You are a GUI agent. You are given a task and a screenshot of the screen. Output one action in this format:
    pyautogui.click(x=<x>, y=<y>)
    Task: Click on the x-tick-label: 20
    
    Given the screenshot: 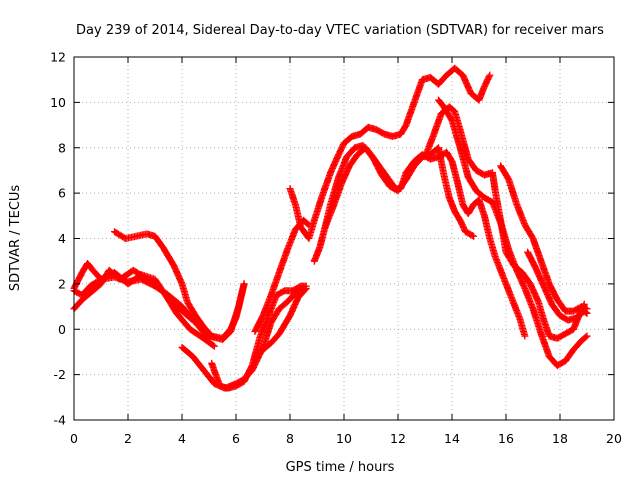 What is the action you would take?
    pyautogui.click(x=614, y=438)
    